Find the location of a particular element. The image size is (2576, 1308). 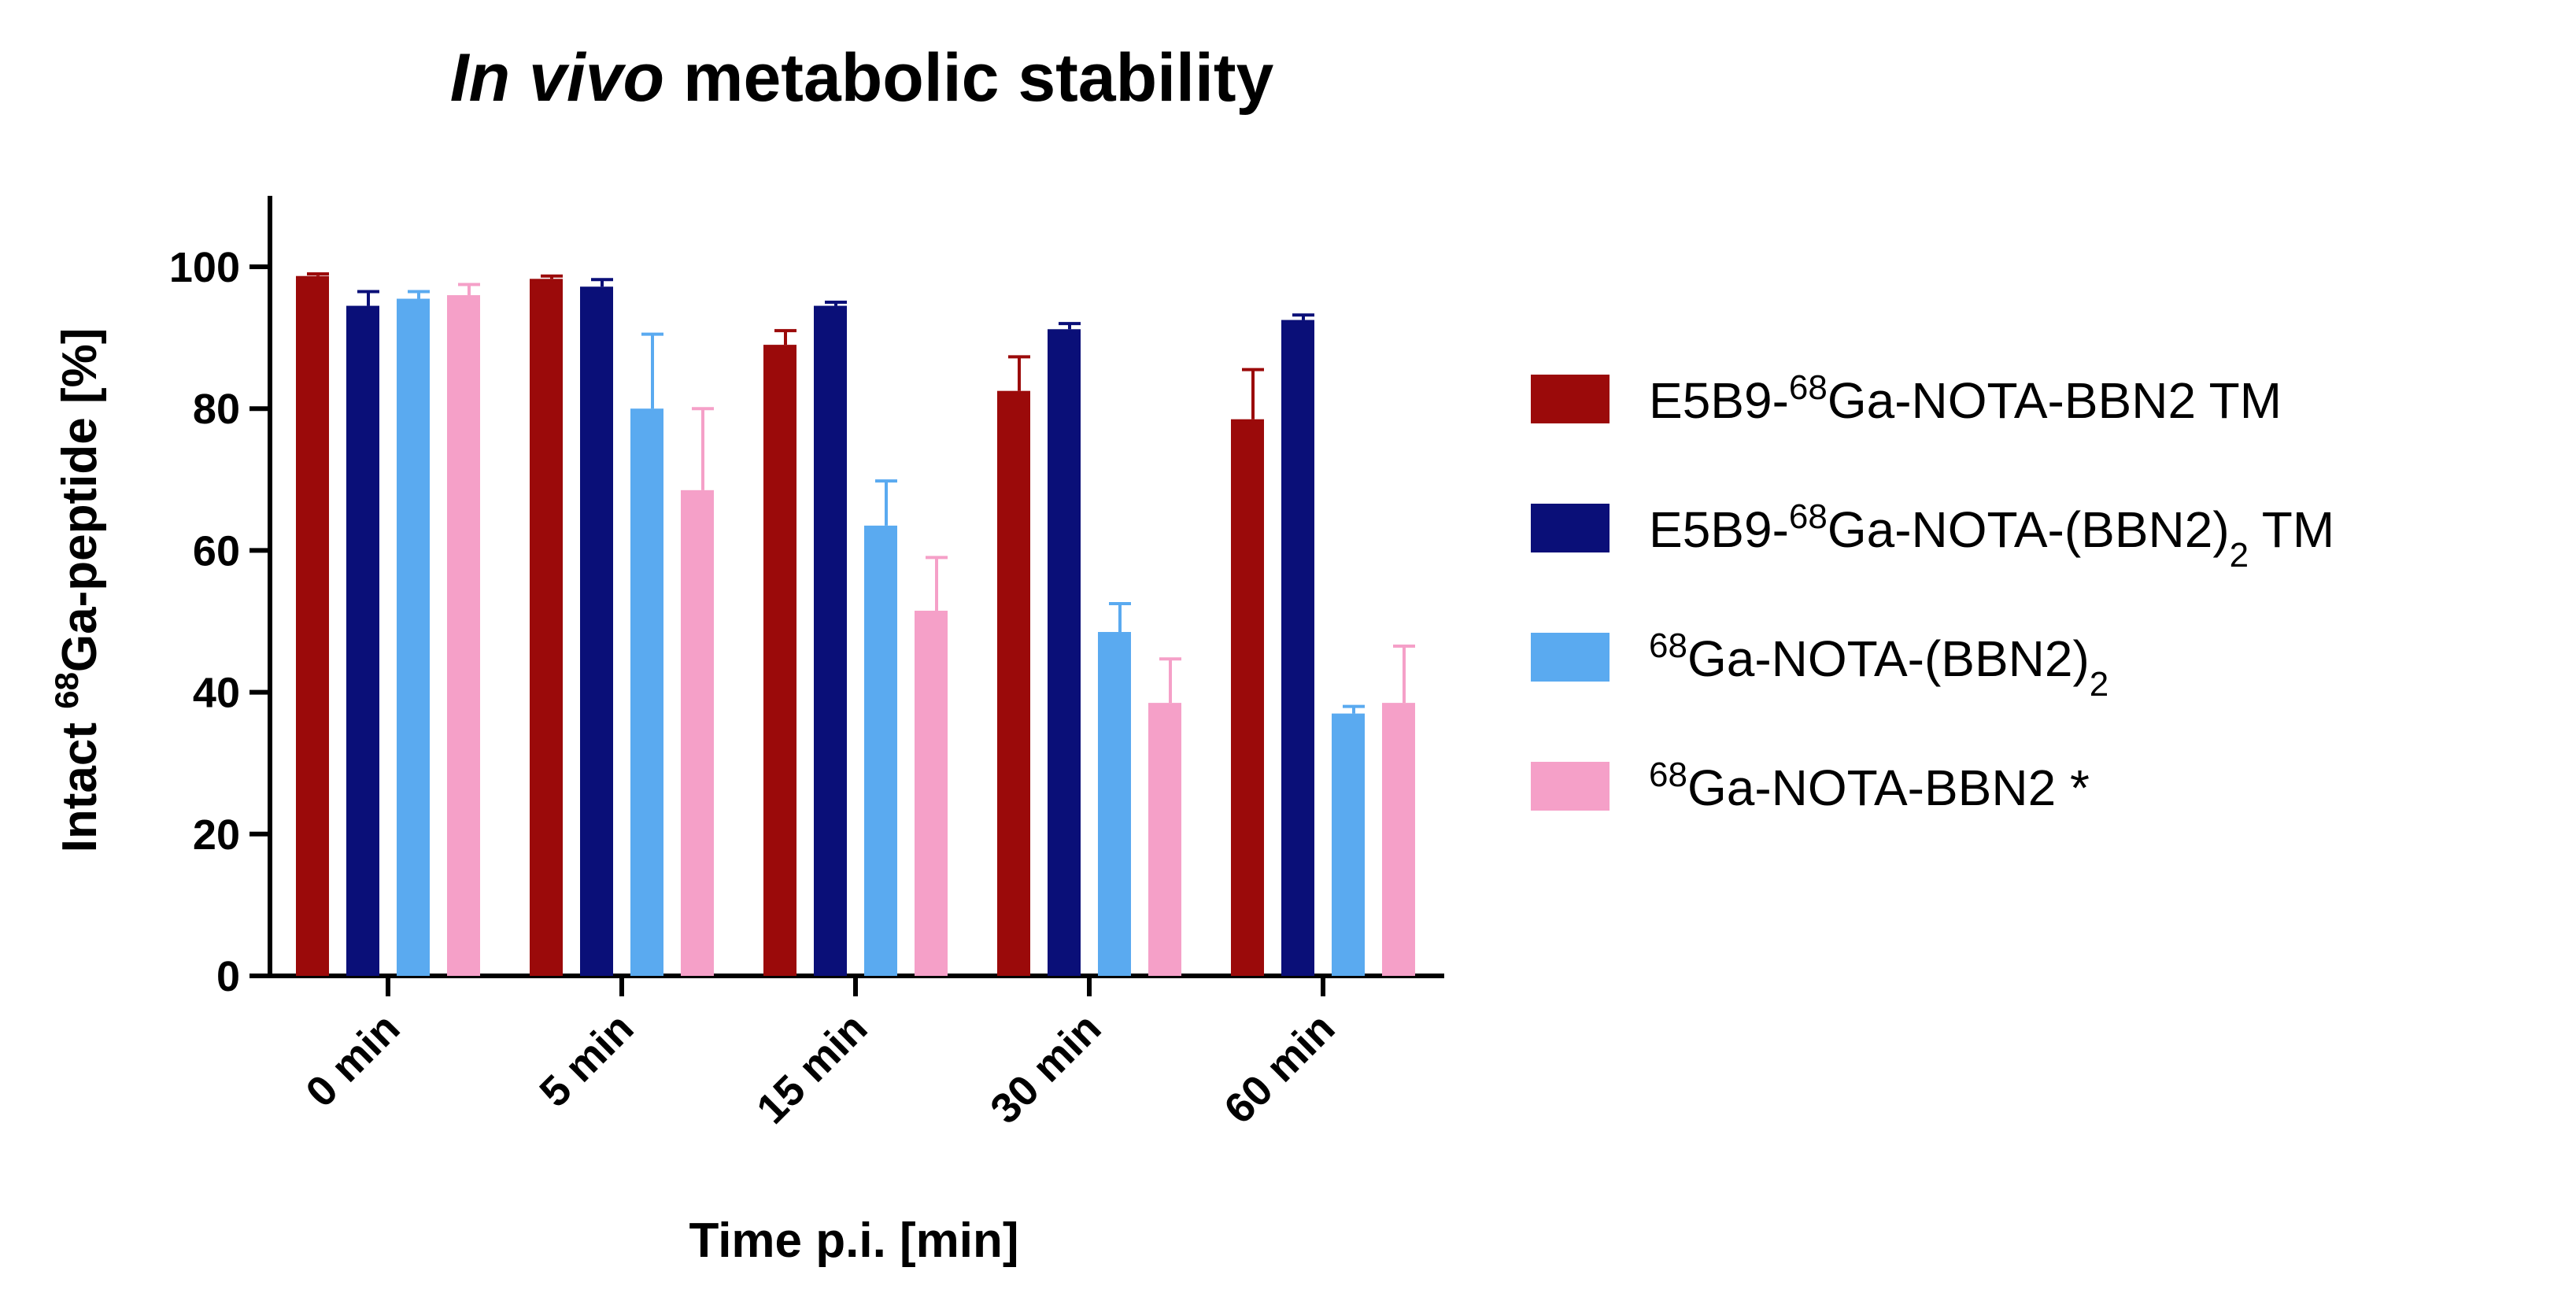

y-tick-label: 20 is located at coordinates (217, 835).